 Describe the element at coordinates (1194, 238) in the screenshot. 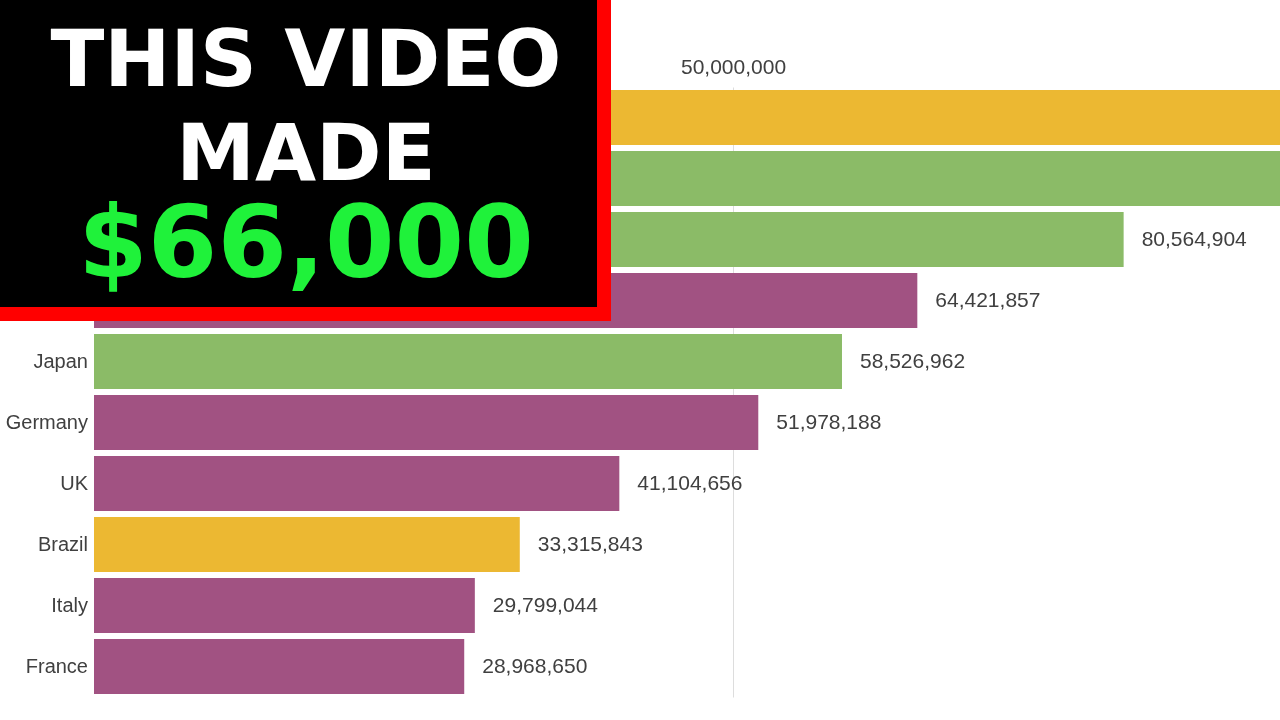

I see `data-label: 80,564,904` at that location.